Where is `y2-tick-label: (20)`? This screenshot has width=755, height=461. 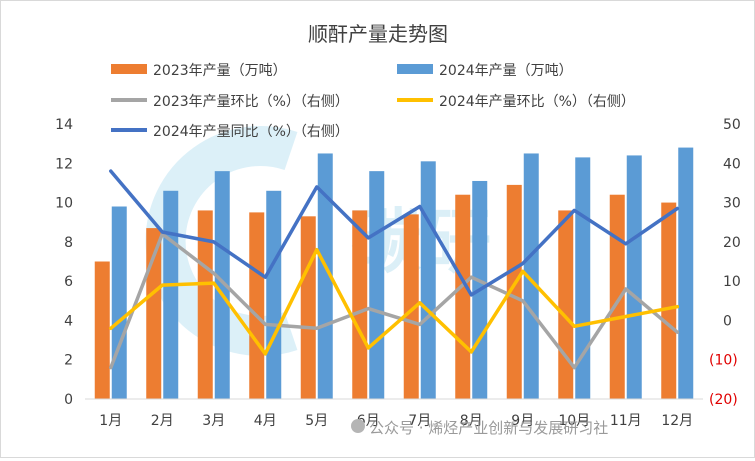
y2-tick-label: (20) is located at coordinates (723, 400).